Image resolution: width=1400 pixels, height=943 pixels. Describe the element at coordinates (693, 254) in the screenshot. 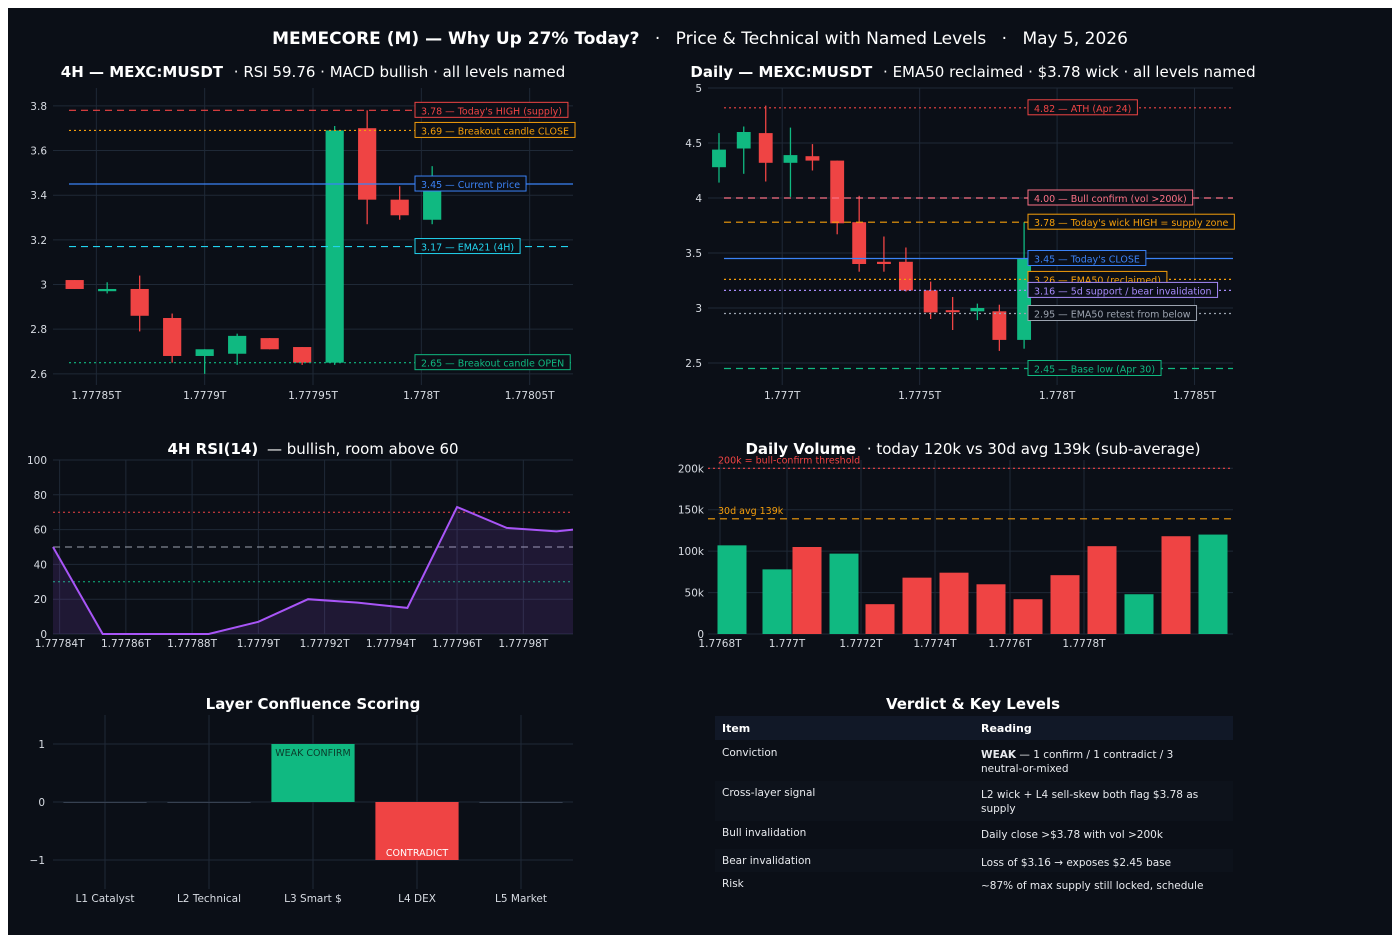

I see `d1-ytick-label: 3.5` at that location.